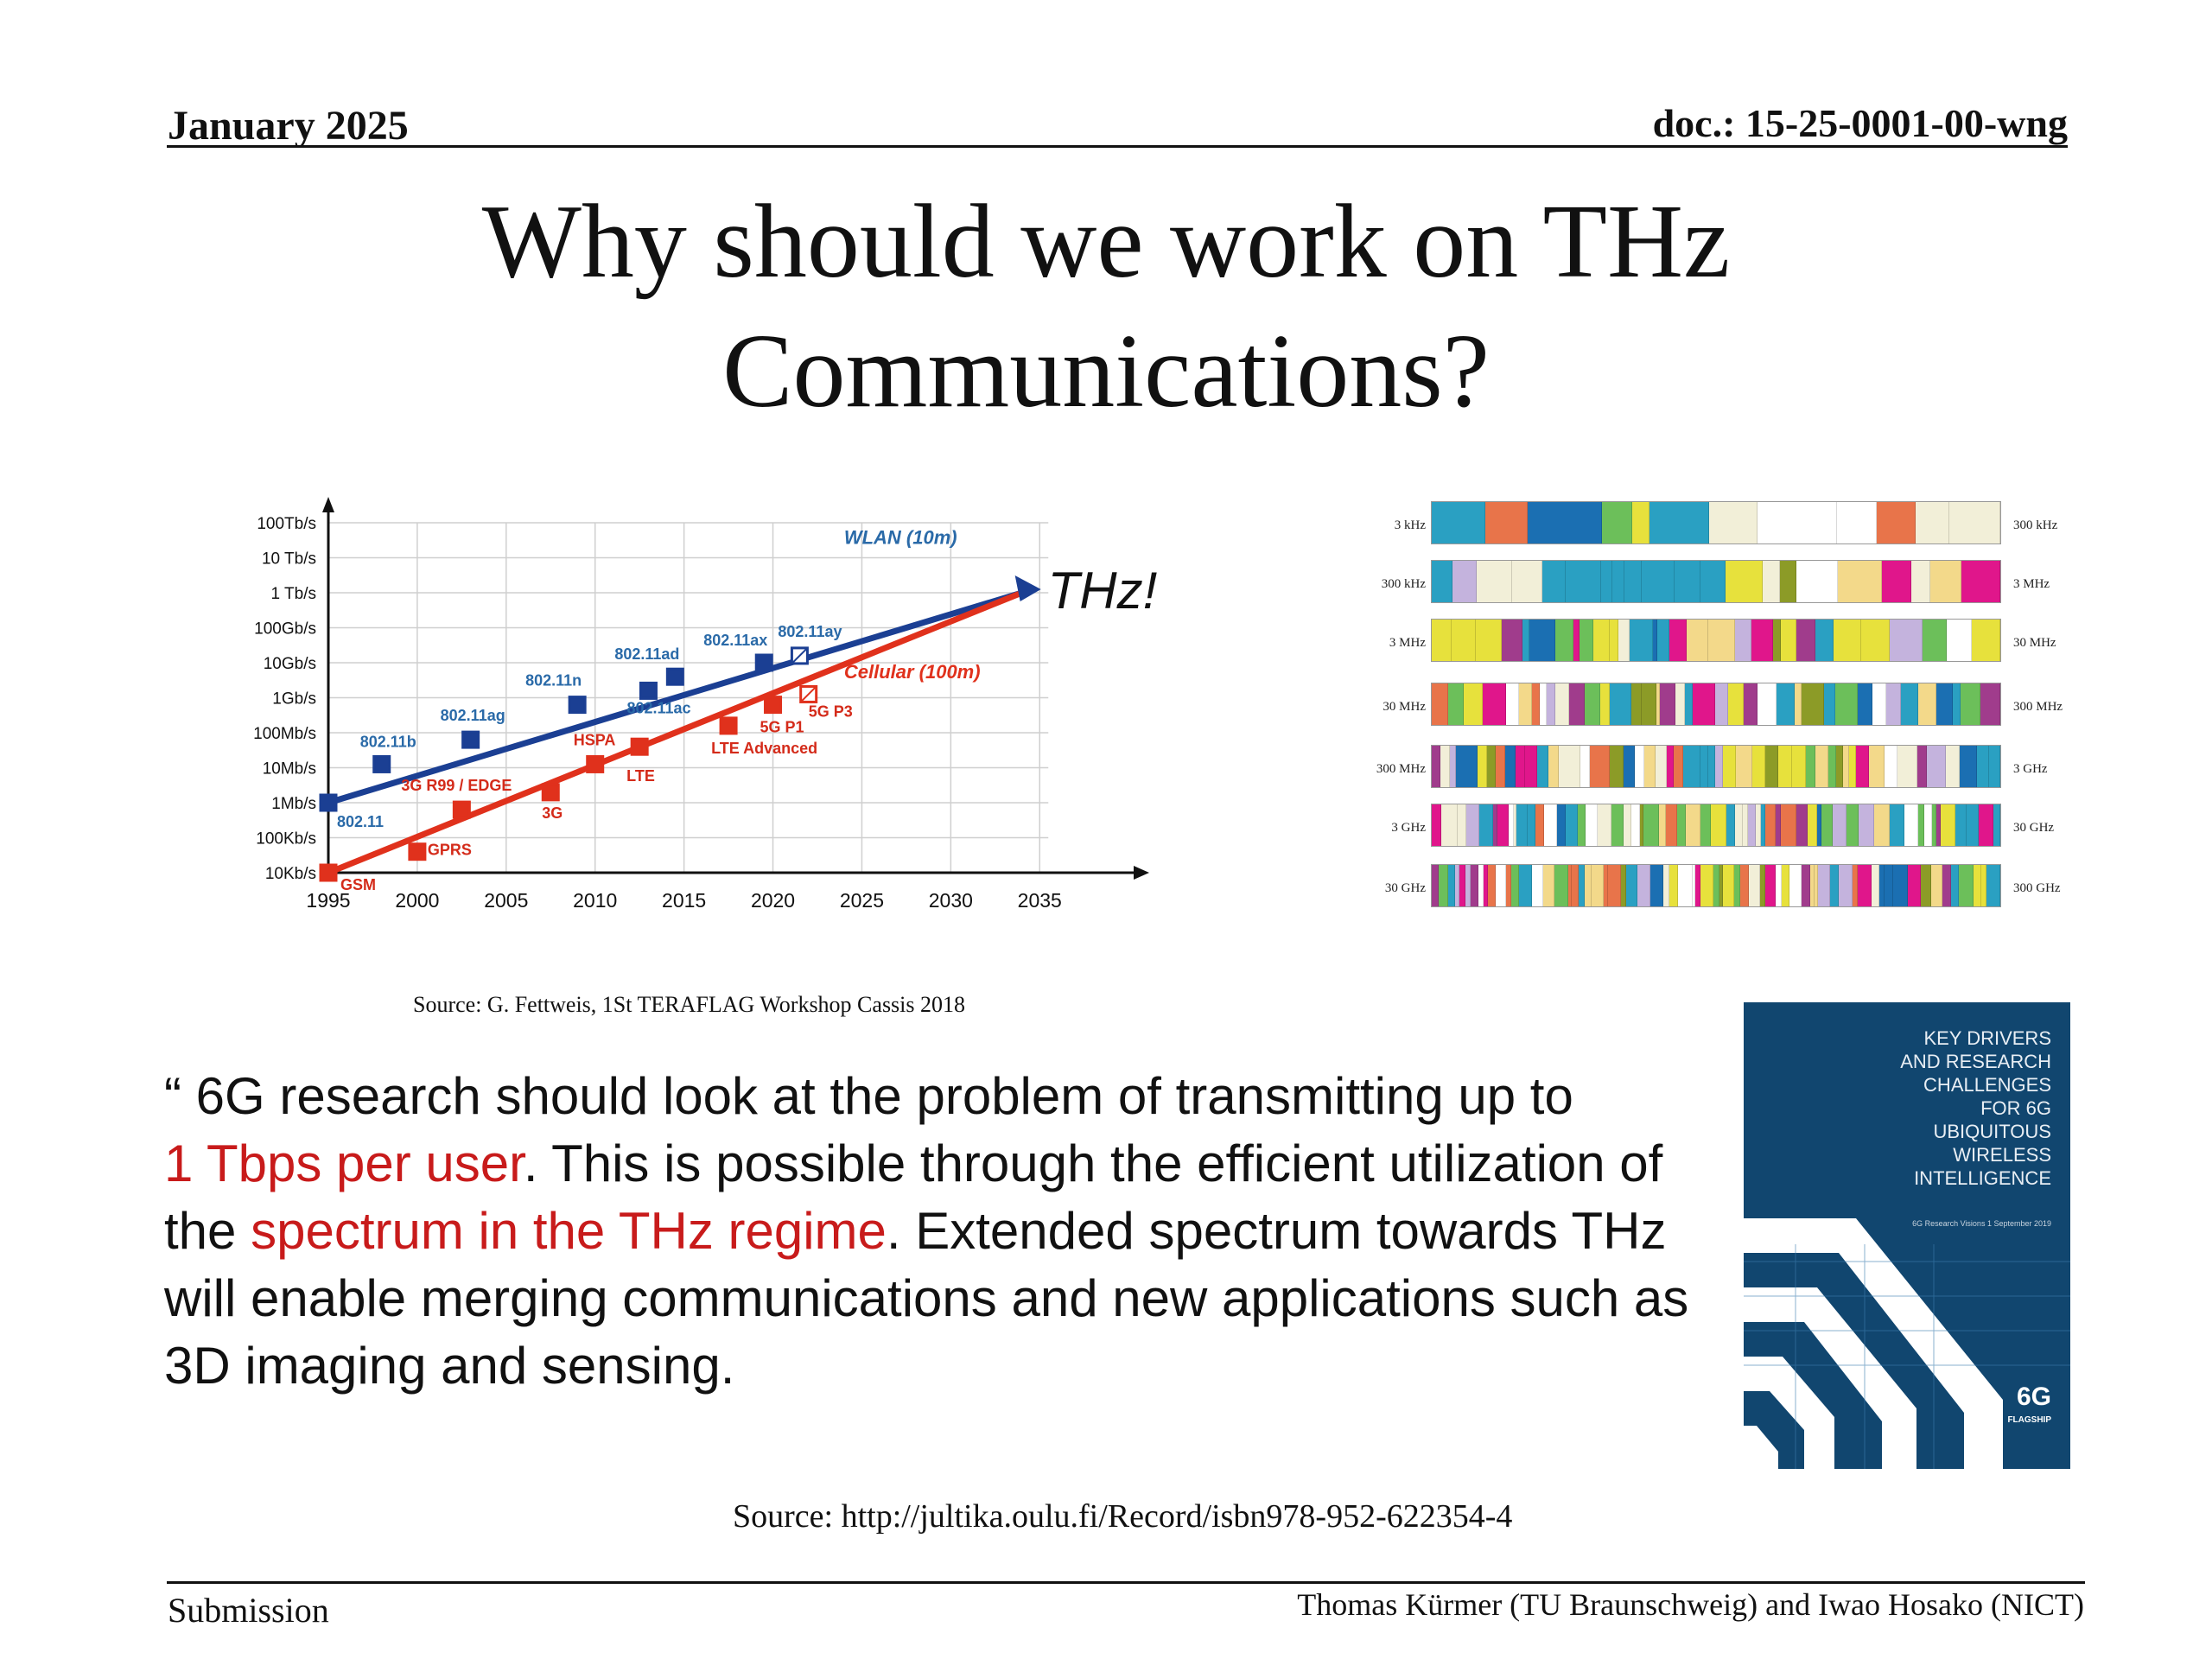 Image resolution: width=2212 pixels, height=1659 pixels. Describe the element at coordinates (1987, 1038) in the screenshot. I see `cover-title-line-1: KEY DRIVERS` at that location.